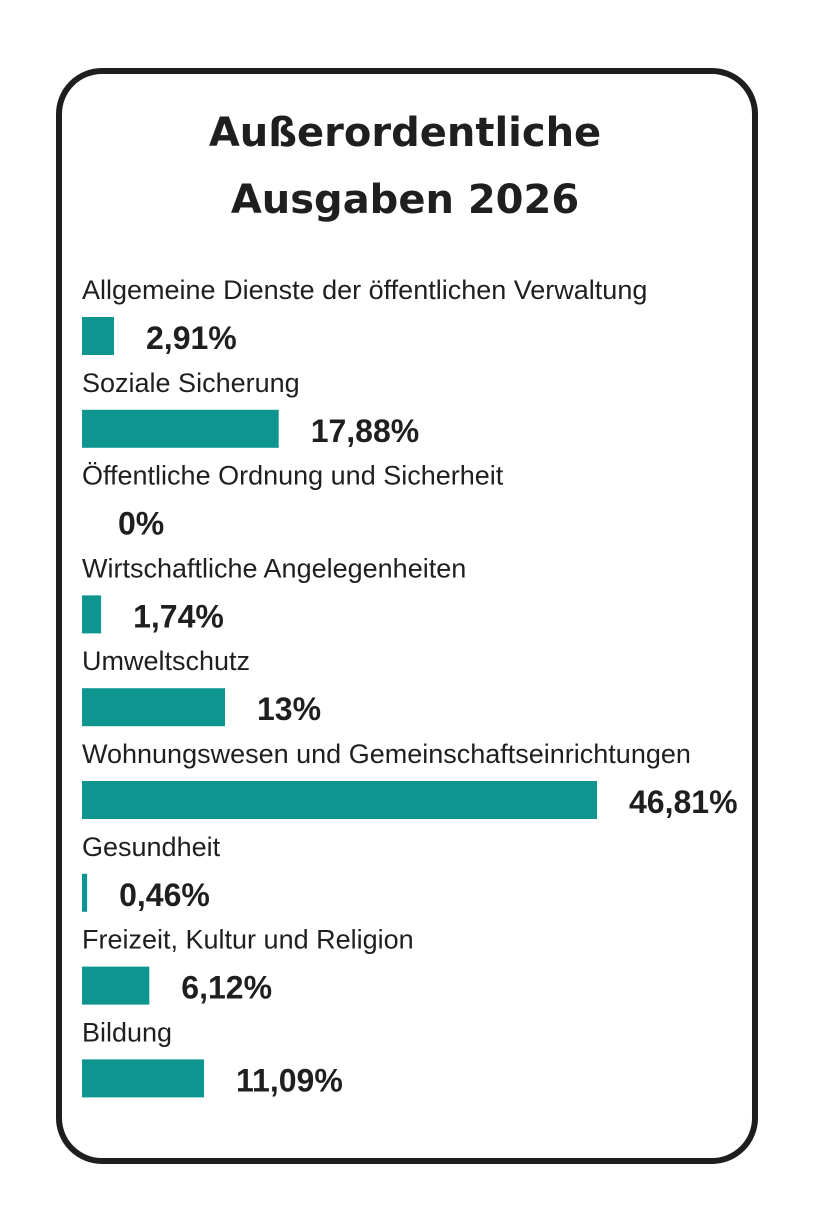 The image size is (820, 1225). I want to click on category-label: Wirtschaftliche Angelegenheiten, so click(274, 568).